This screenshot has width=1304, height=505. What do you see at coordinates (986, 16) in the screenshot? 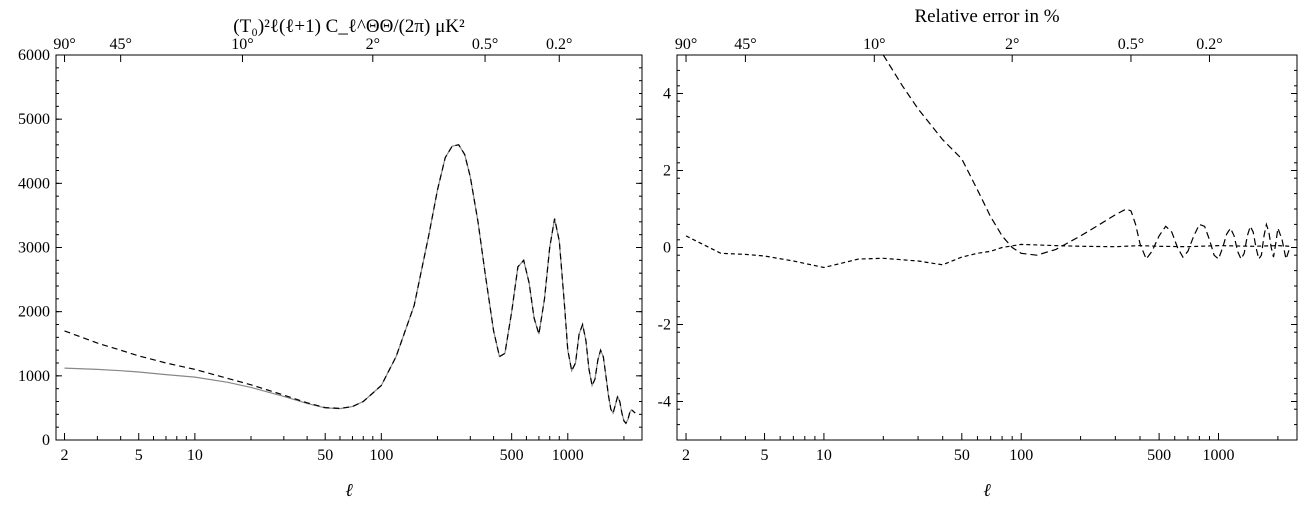
I see `chart-title: Relative error in %` at bounding box center [986, 16].